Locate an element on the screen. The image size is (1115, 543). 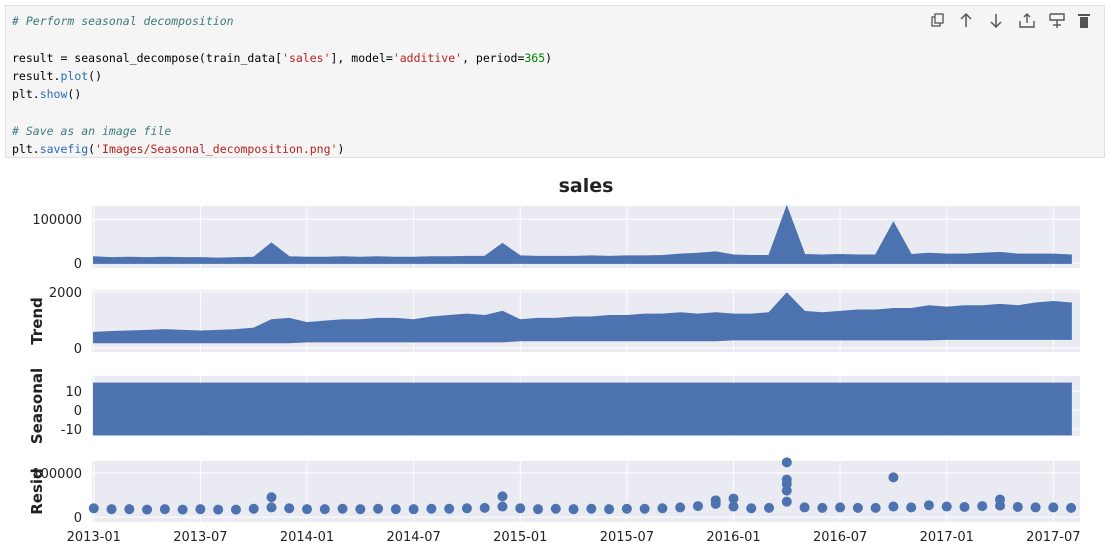
code-token: , period= is located at coordinates (493, 58).